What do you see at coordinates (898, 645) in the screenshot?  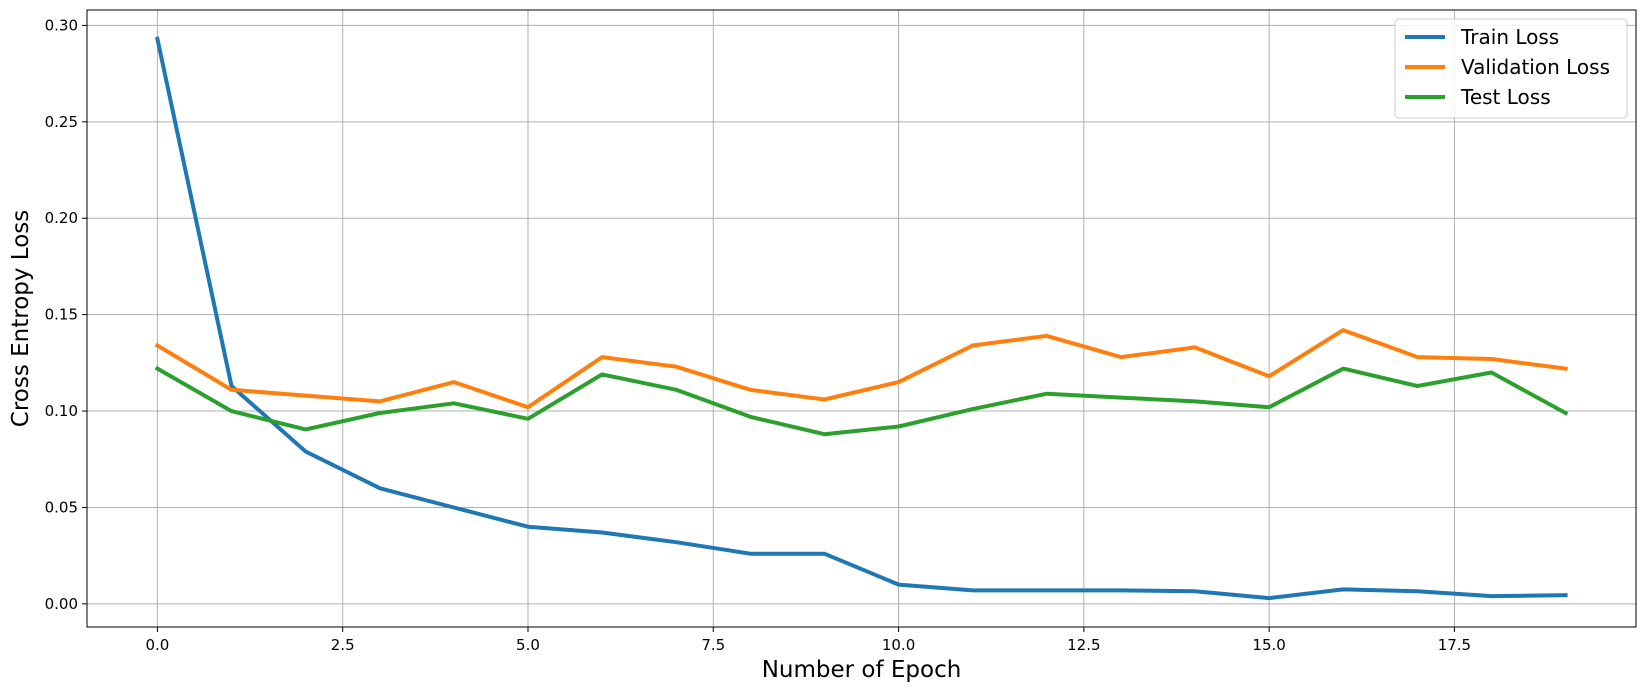 I see `x-tick-label: 10.0` at bounding box center [898, 645].